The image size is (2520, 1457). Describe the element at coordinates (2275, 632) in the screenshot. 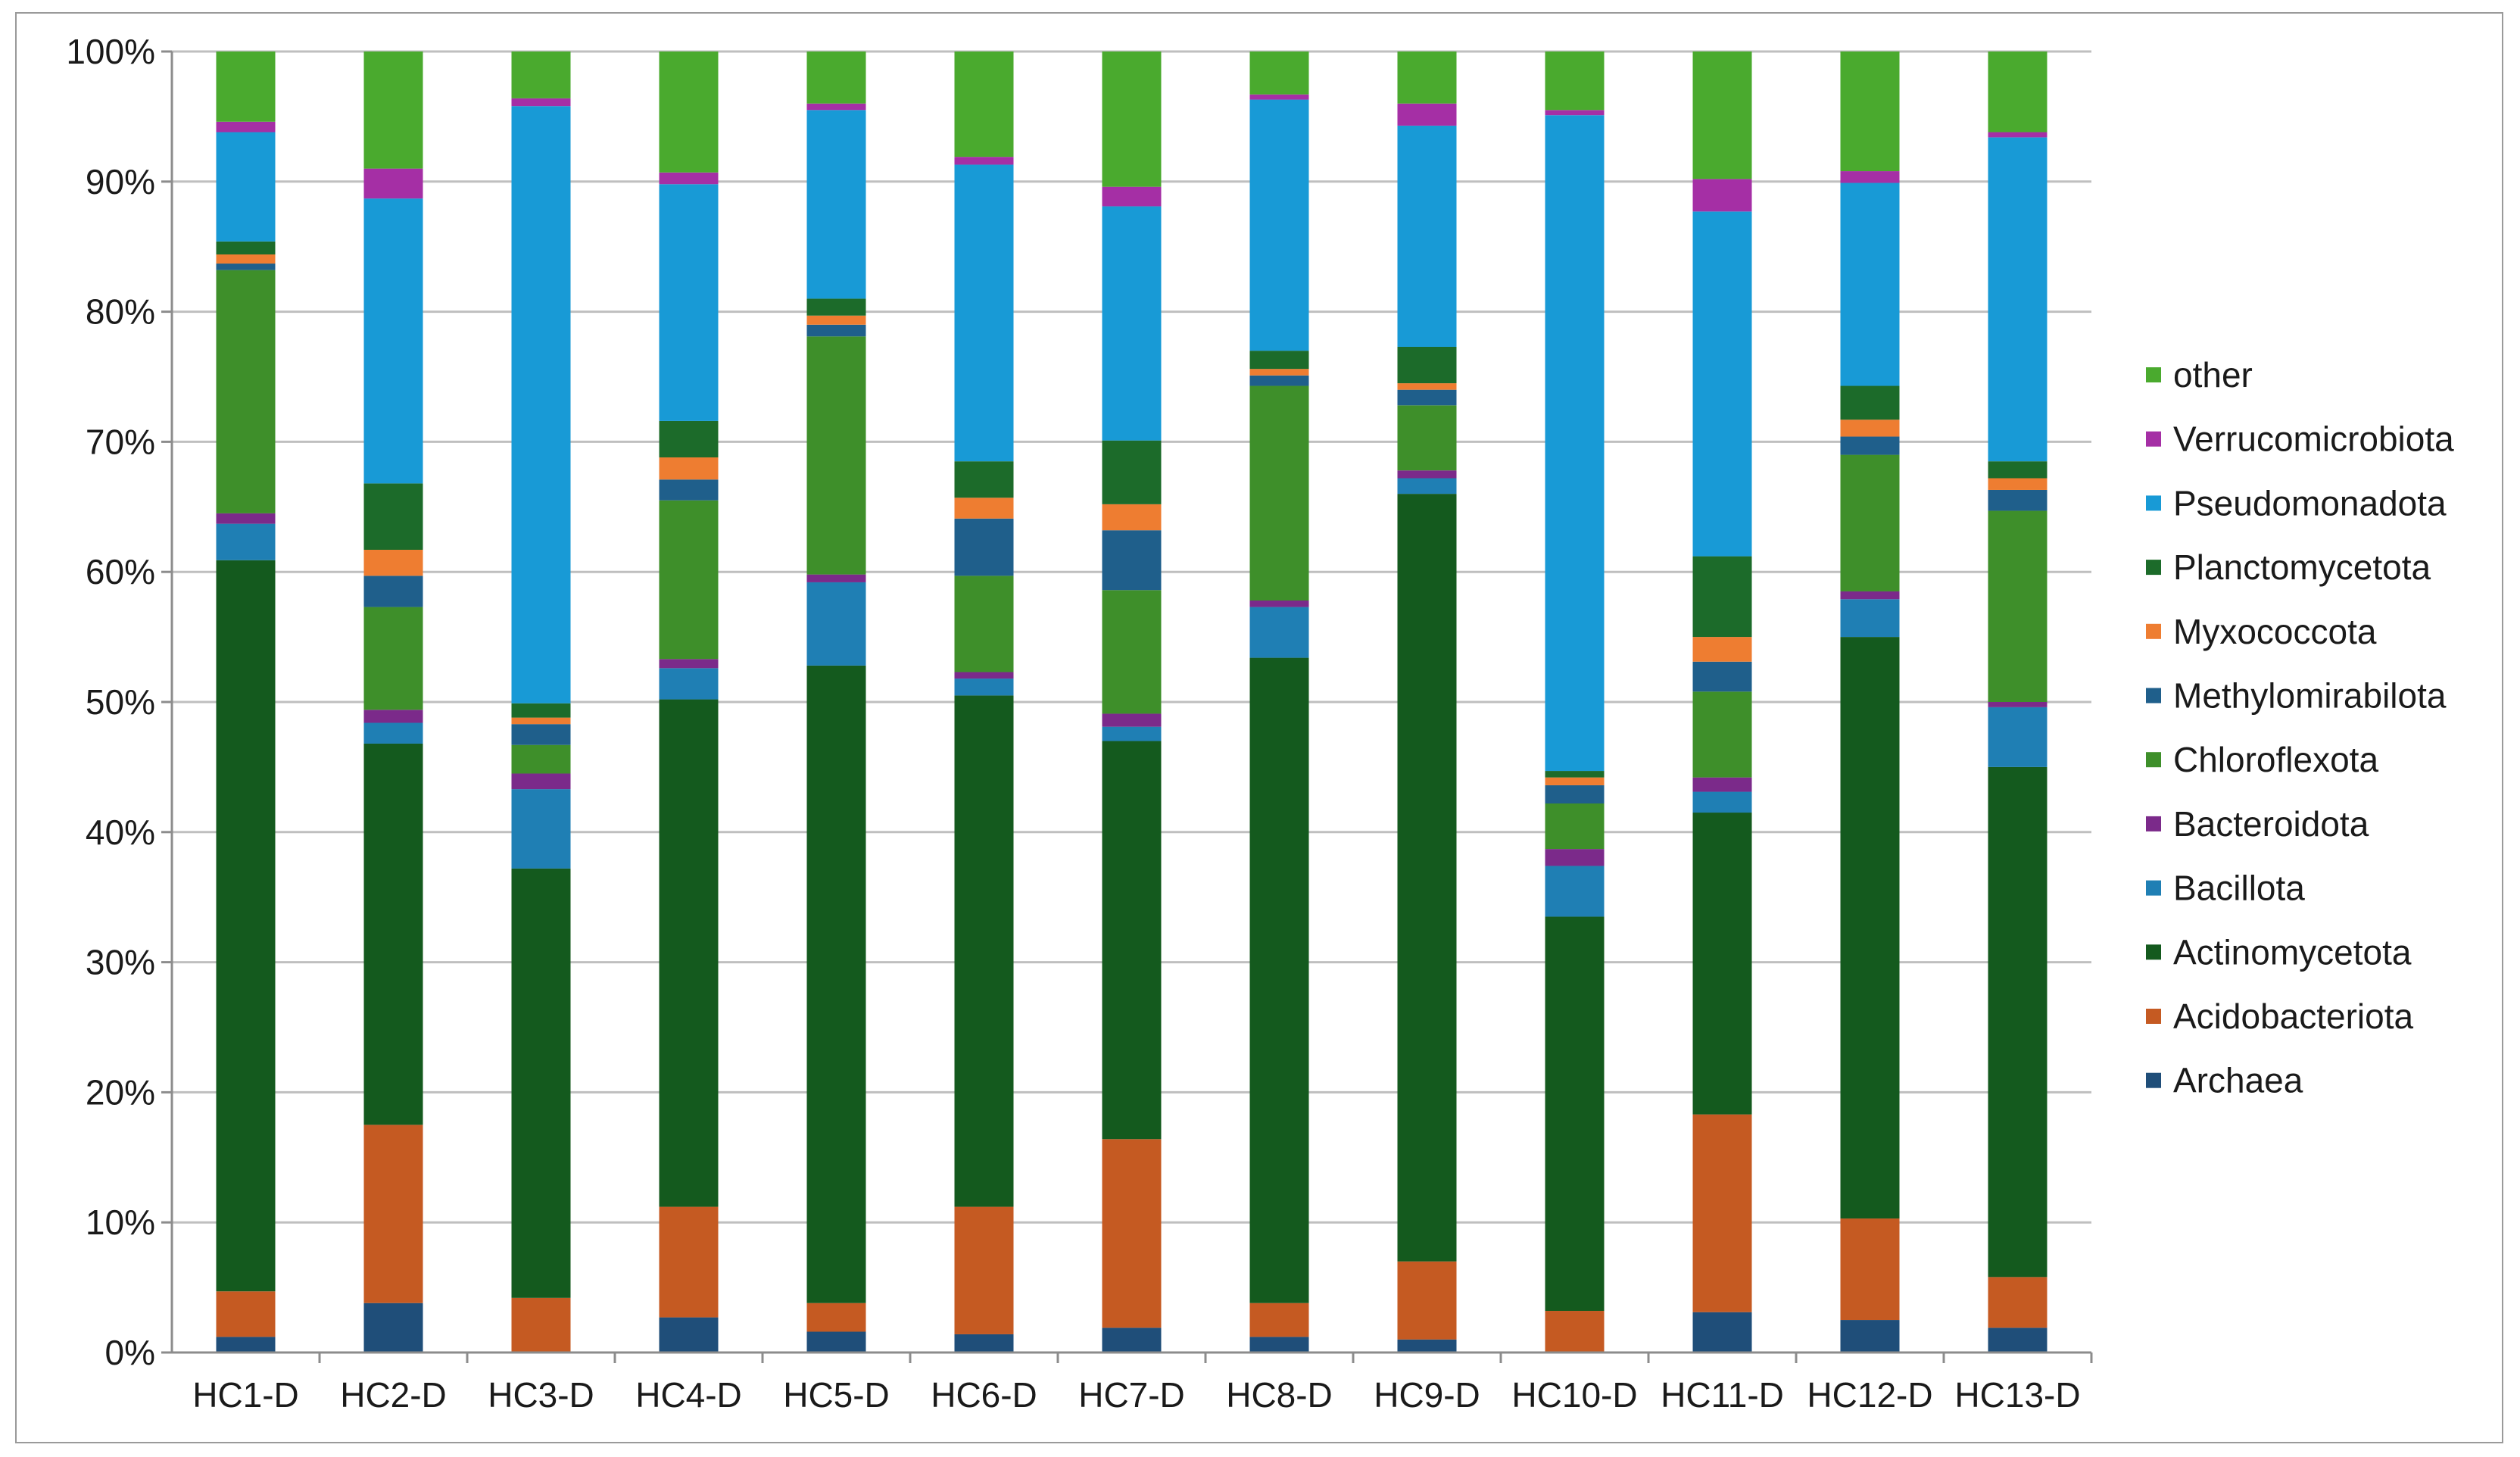

I see `legend-label: Myxococcota` at that location.